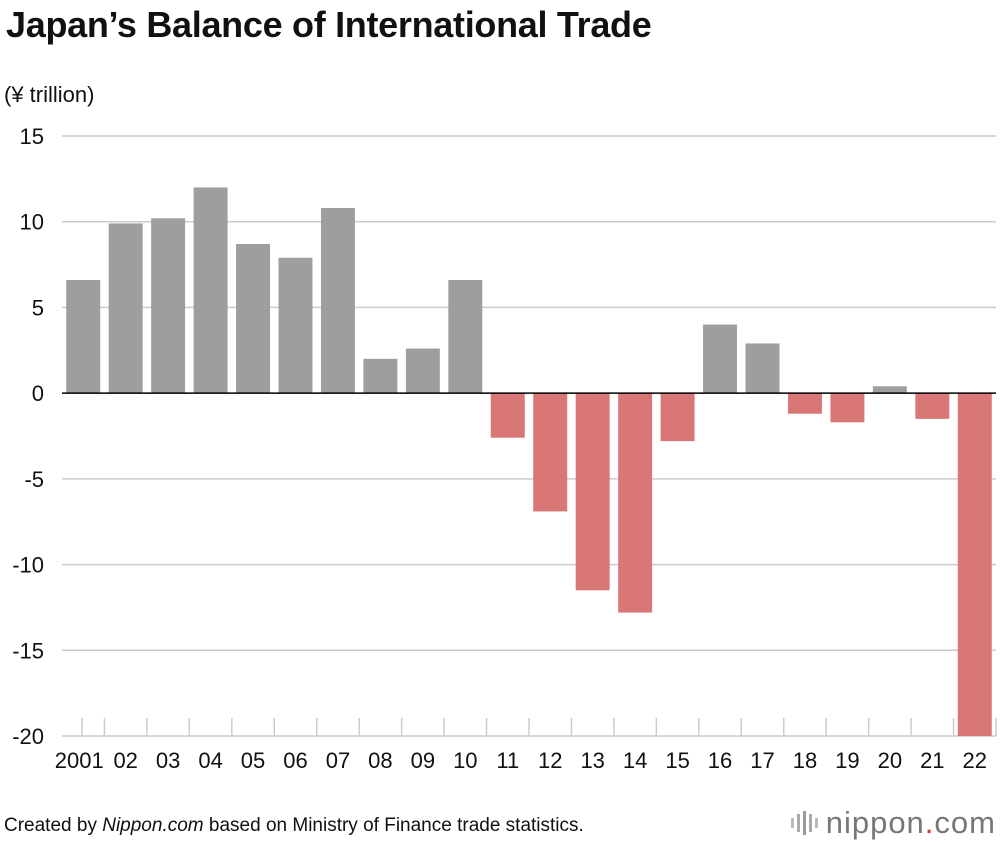  Describe the element at coordinates (932, 760) in the screenshot. I see `x-tick-label: 21` at that location.